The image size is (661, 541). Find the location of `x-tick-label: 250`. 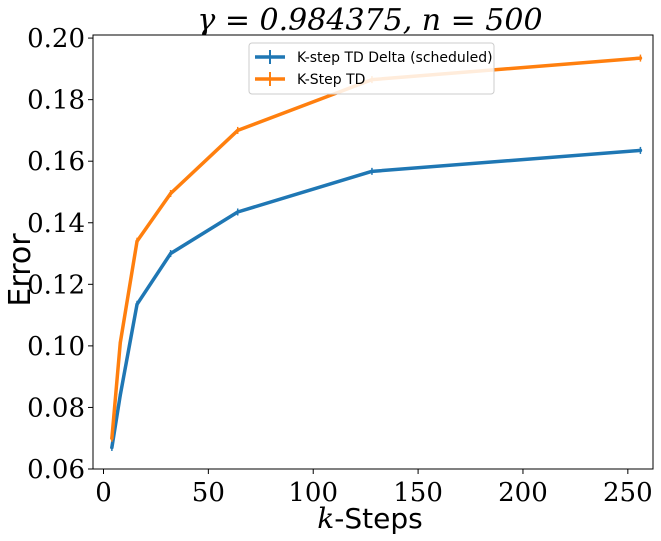

x-tick-label: 250 is located at coordinates (628, 493).